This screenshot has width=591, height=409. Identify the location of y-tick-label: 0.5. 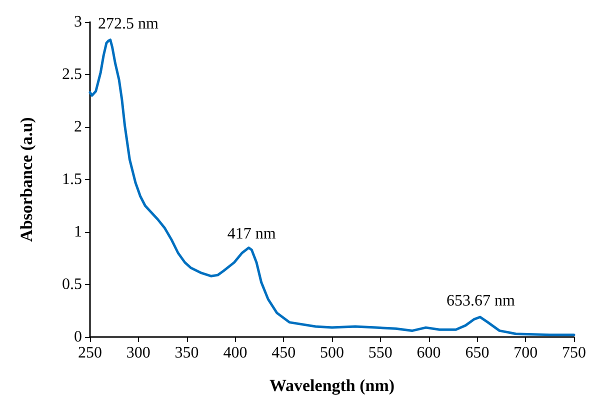
(72, 284).